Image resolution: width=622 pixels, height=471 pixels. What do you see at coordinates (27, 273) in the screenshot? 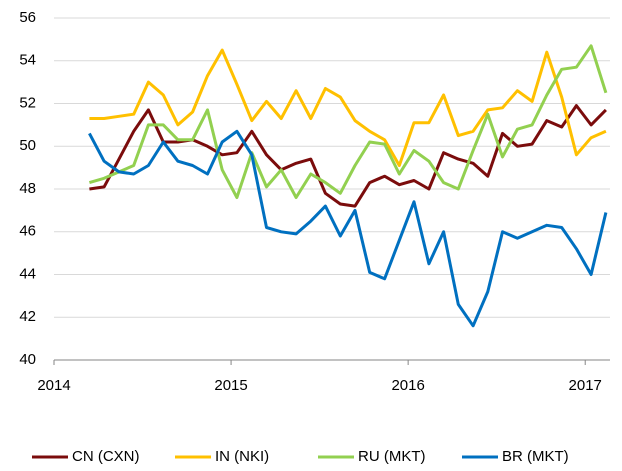
I see `y-tick-label: 44` at bounding box center [27, 273].